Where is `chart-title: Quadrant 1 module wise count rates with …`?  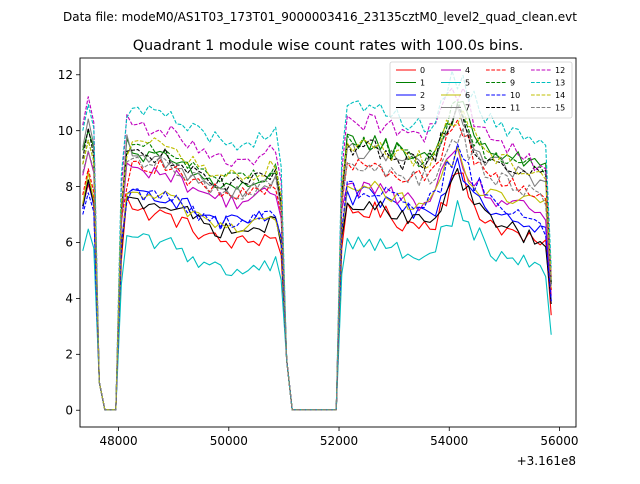 chart-title: Quadrant 1 module wise count rates with … is located at coordinates (328, 46).